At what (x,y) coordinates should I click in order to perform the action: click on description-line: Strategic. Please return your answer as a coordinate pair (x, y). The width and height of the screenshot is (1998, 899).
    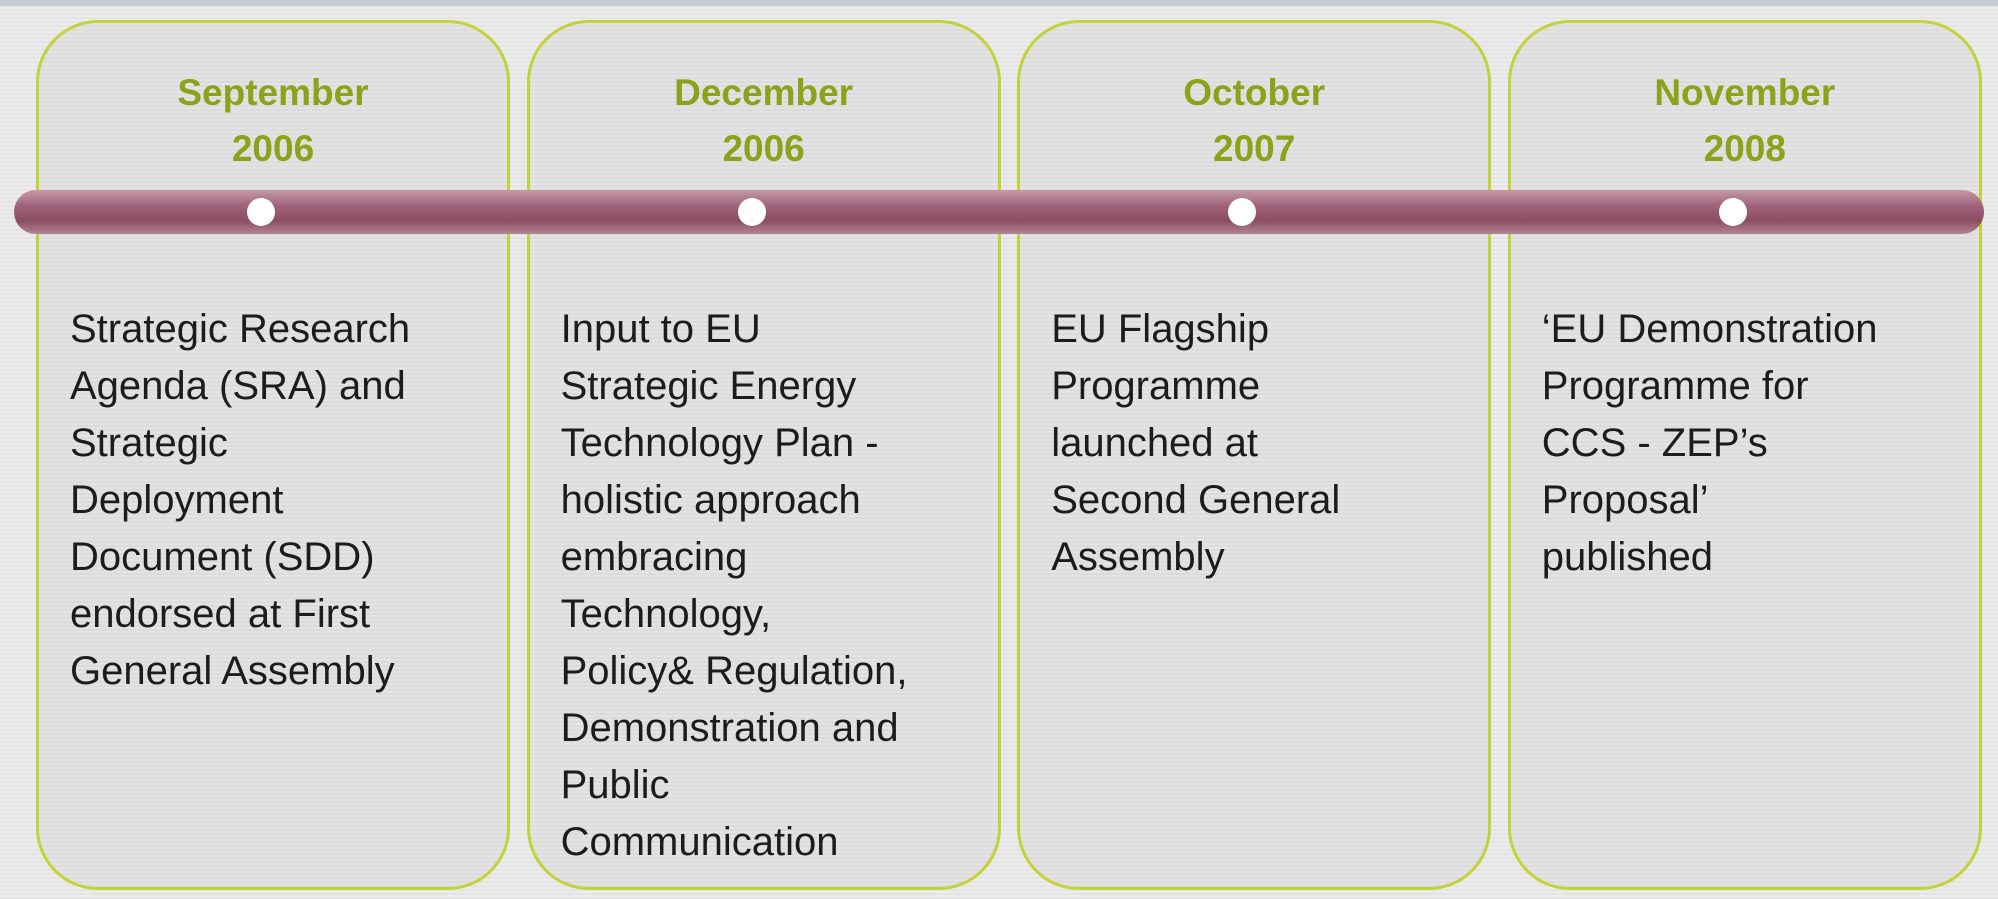
    Looking at the image, I should click on (149, 443).